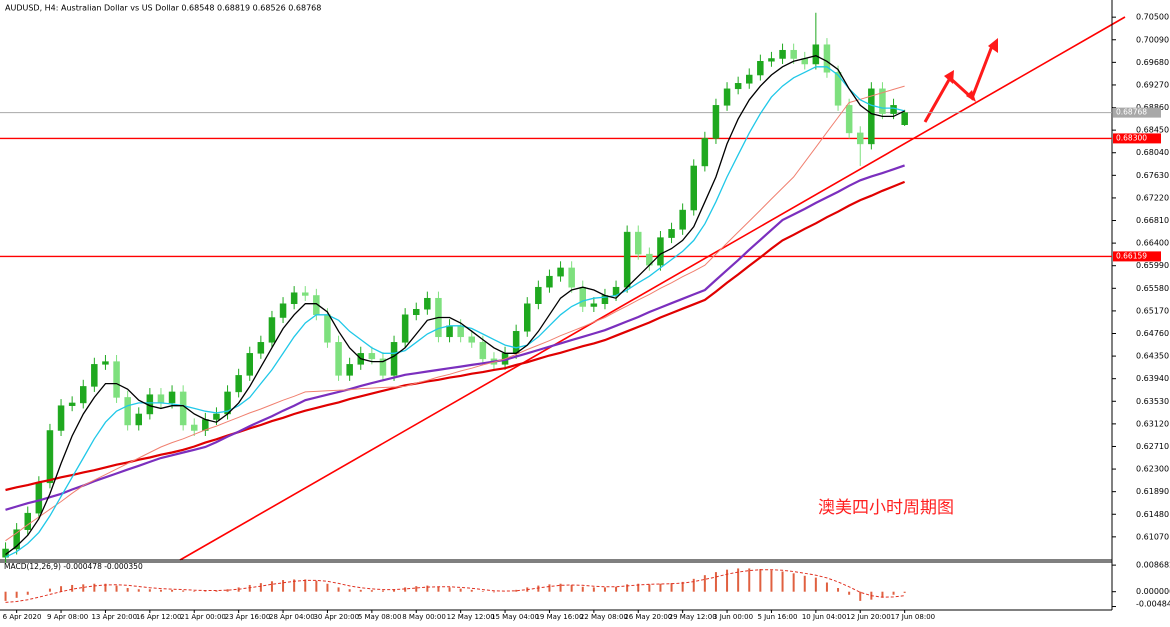 The width and height of the screenshot is (1170, 627). What do you see at coordinates (1152, 446) in the screenshot?
I see `y-tick-label: 0.62710` at bounding box center [1152, 446].